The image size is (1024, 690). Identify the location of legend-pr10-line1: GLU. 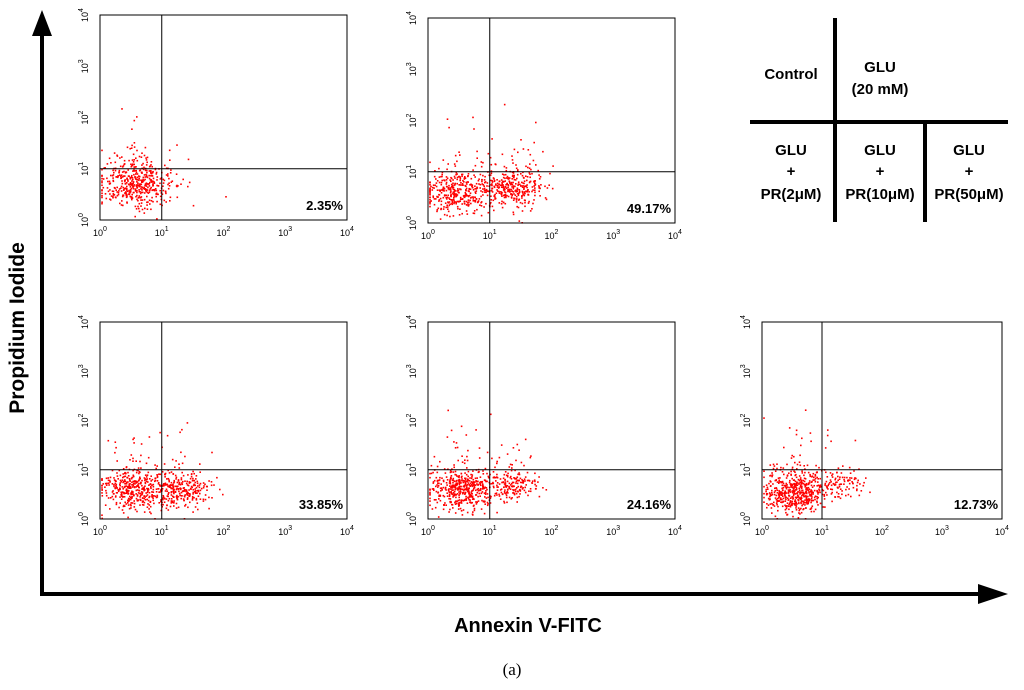
(880, 150).